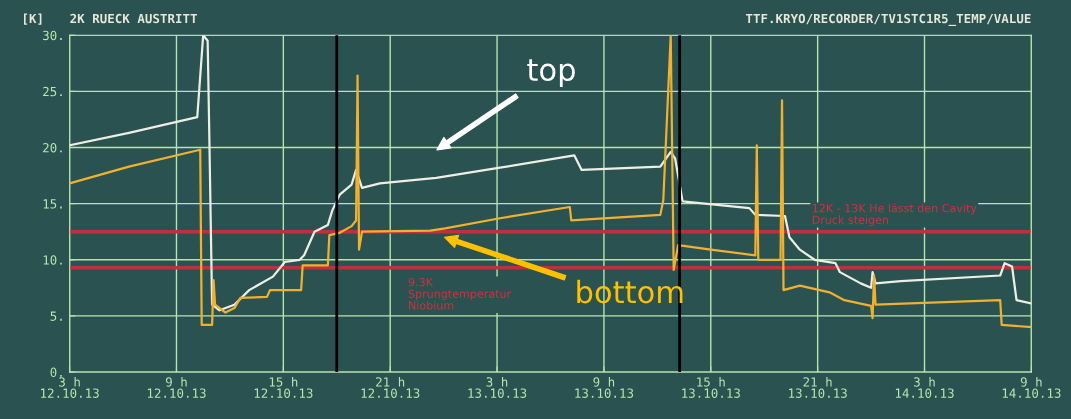 The image size is (1071, 419). Describe the element at coordinates (283, 387) in the screenshot. I see `x-tick-label: 15 h 12.10.13` at that location.